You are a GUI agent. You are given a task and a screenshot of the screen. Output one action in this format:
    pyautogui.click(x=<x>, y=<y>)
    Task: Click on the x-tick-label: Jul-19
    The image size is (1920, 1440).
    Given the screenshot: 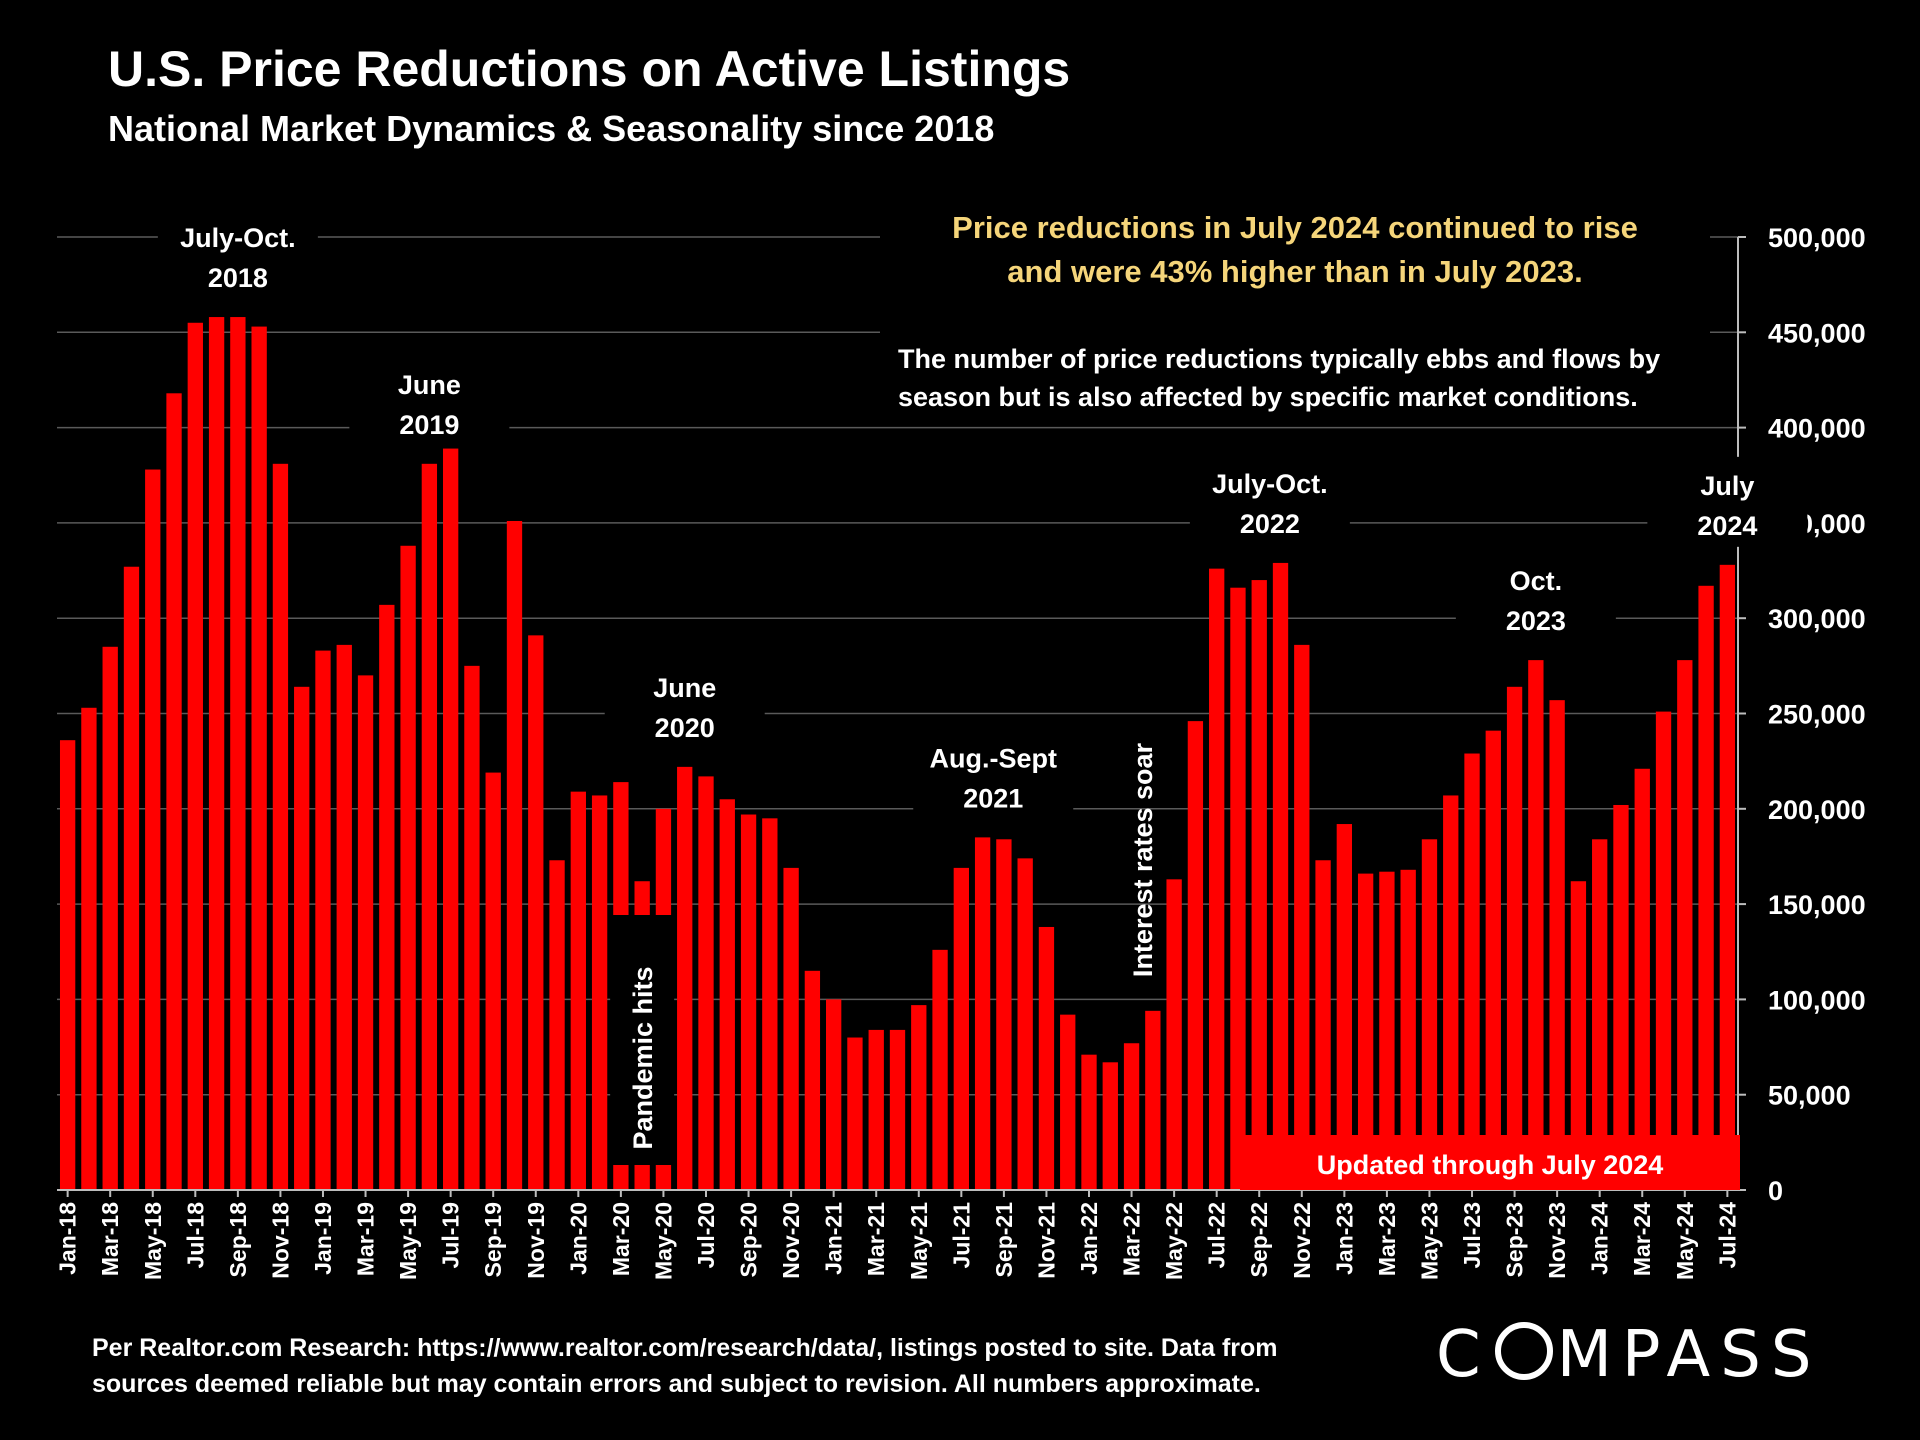 What is the action you would take?
    pyautogui.click(x=451, y=1235)
    